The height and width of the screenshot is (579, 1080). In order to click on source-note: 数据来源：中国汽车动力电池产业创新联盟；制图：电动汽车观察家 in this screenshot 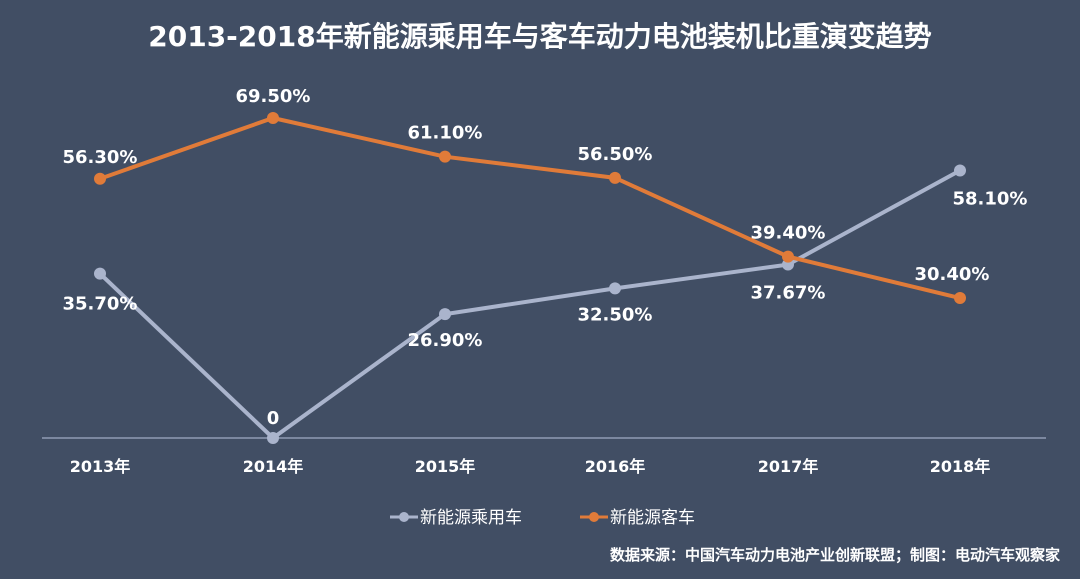, I will do `click(835, 555)`.